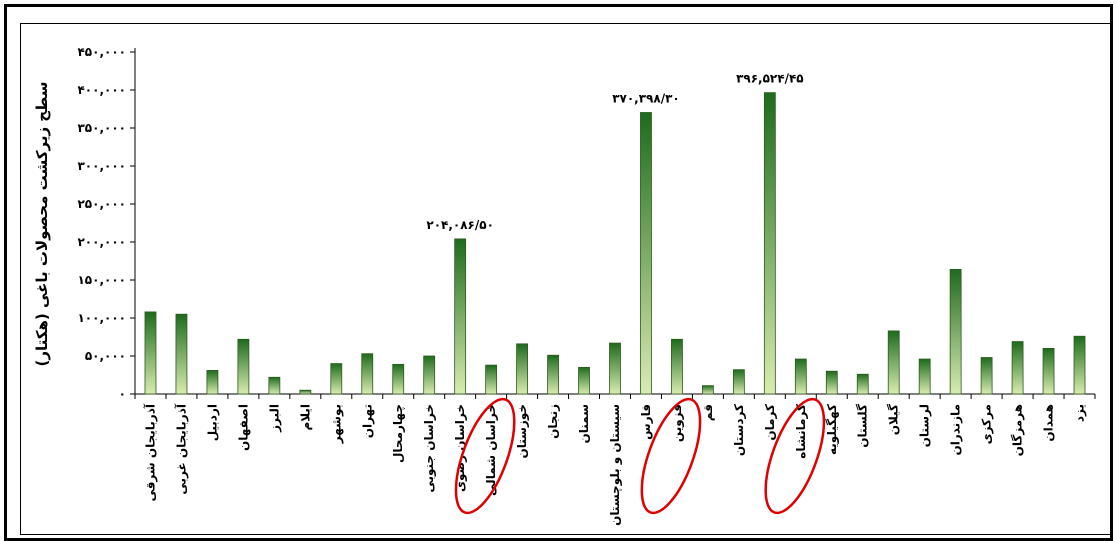  I want to click on y-tick-label: ۴۰۰,۰۰۰, so click(101, 90).